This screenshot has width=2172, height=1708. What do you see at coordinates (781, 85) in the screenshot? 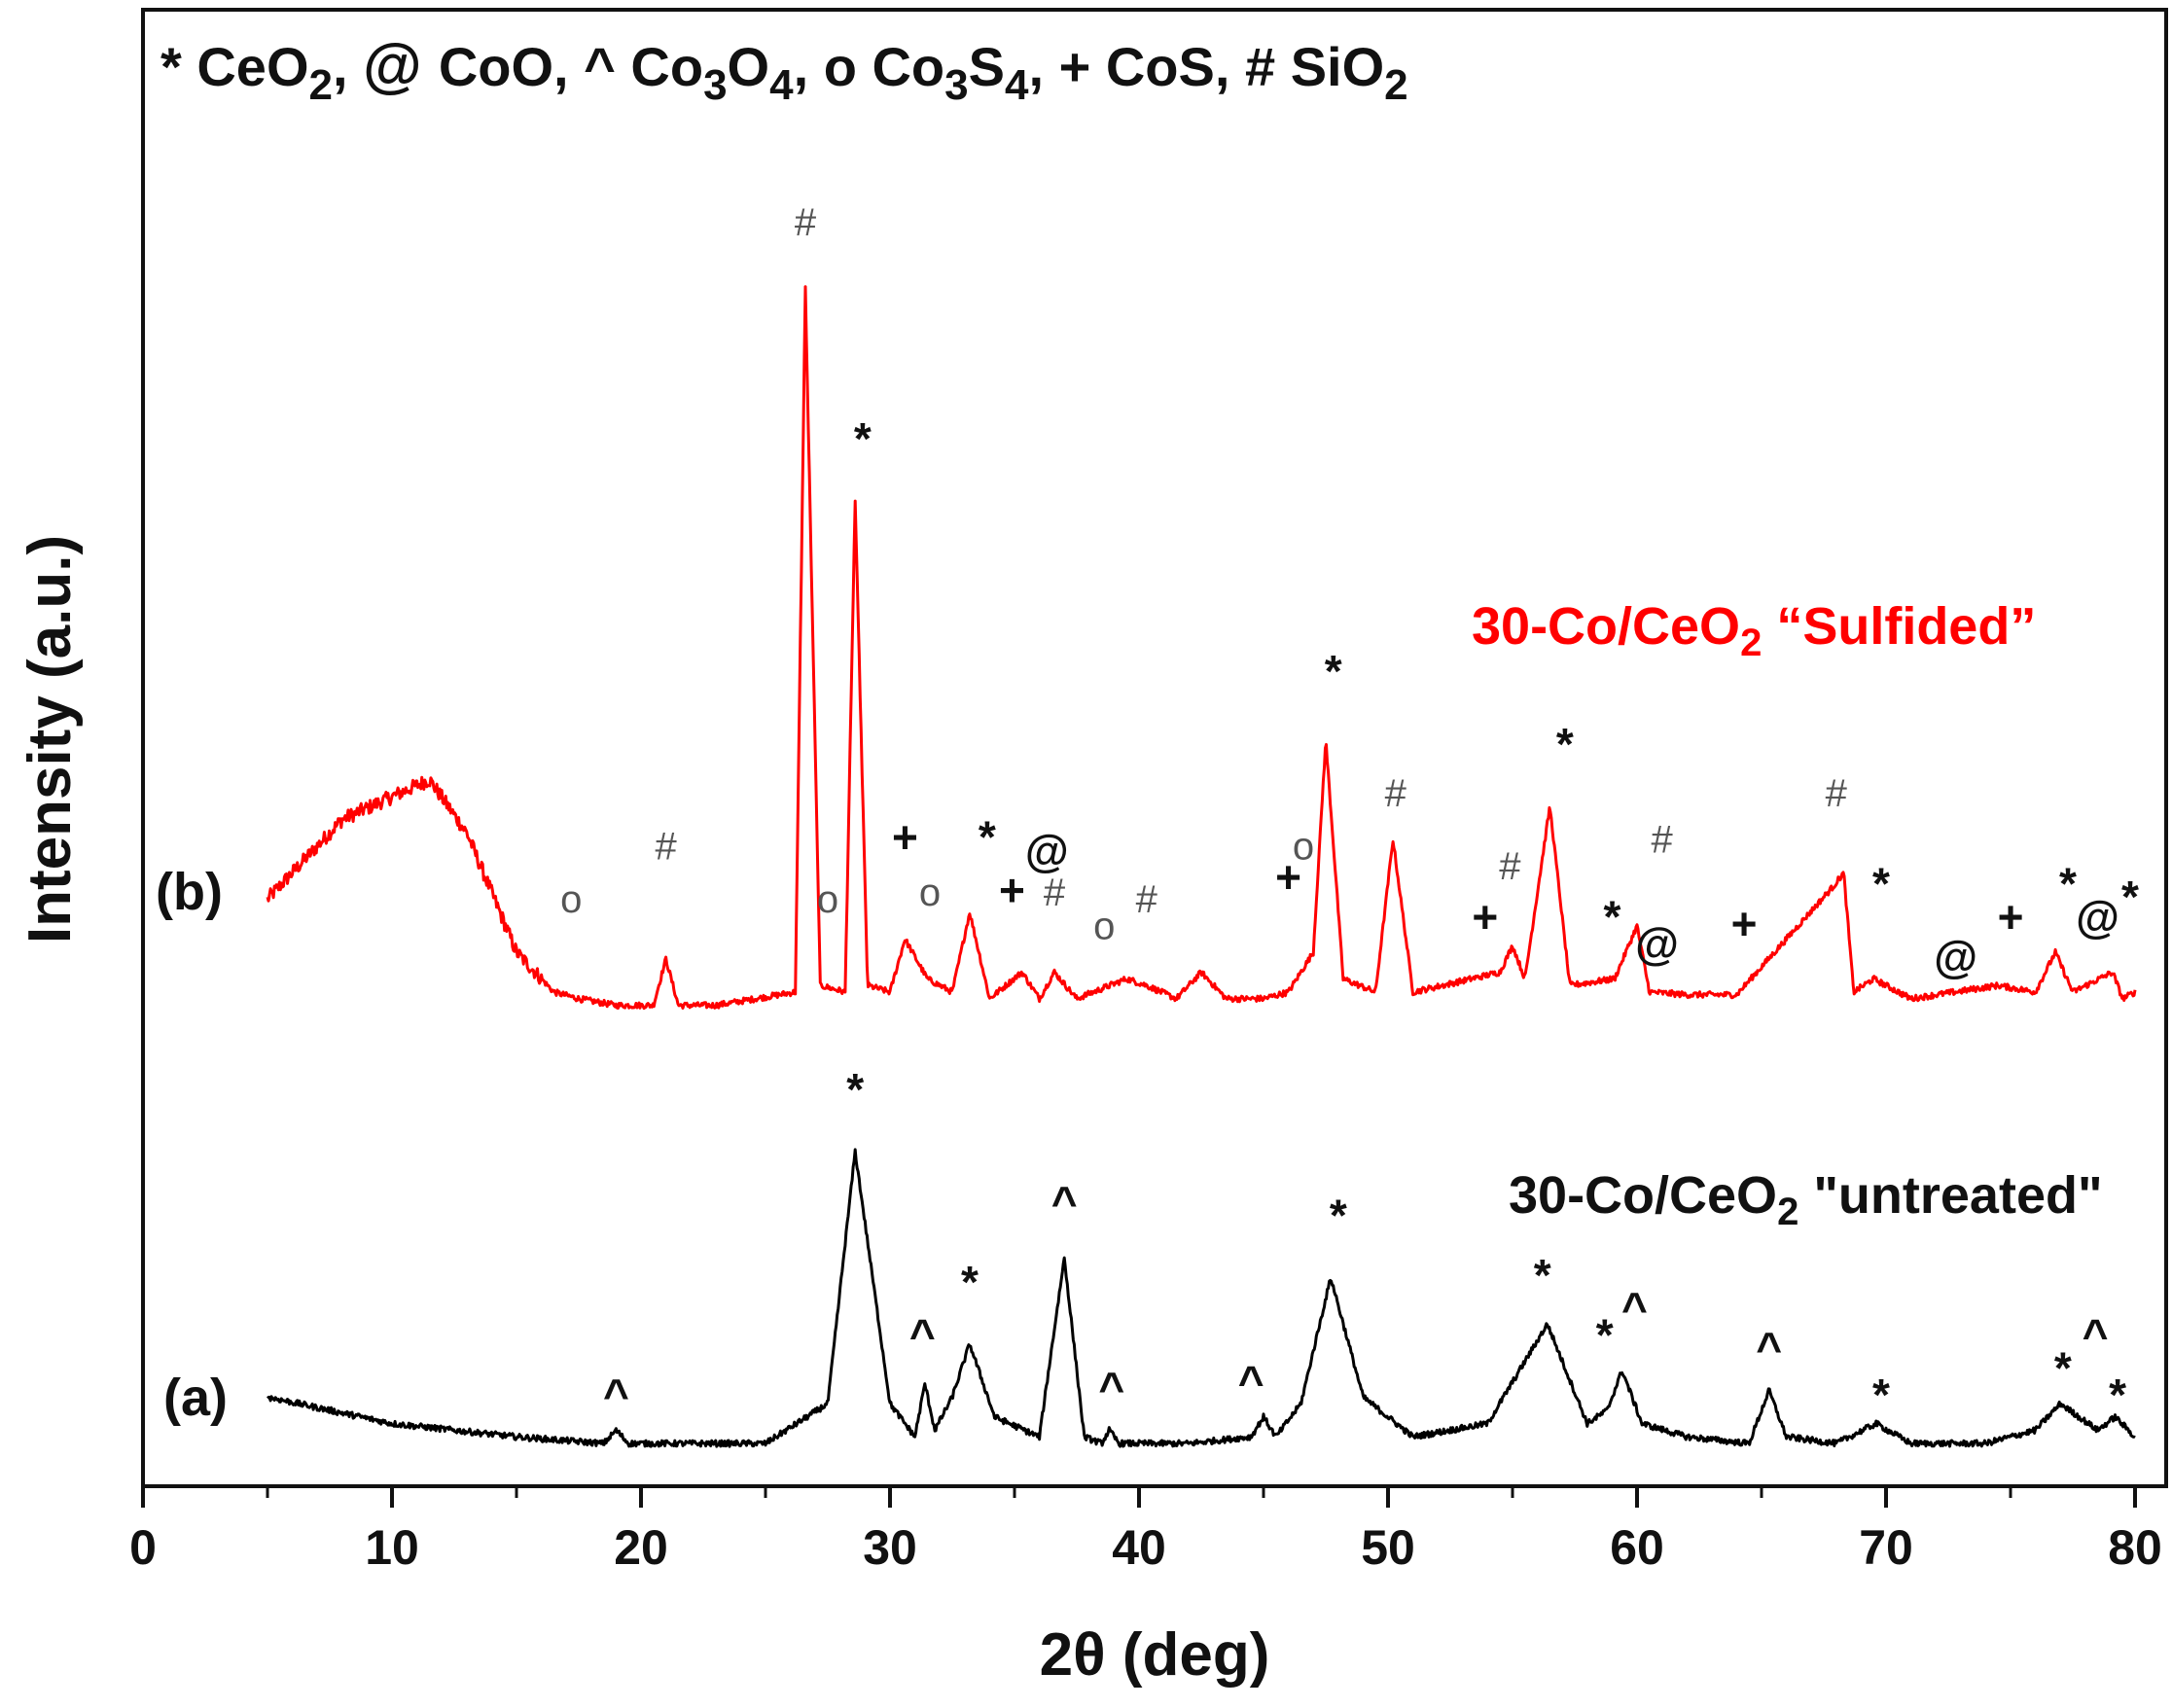
I see `legend-co3o4-sub2: 4` at bounding box center [781, 85].